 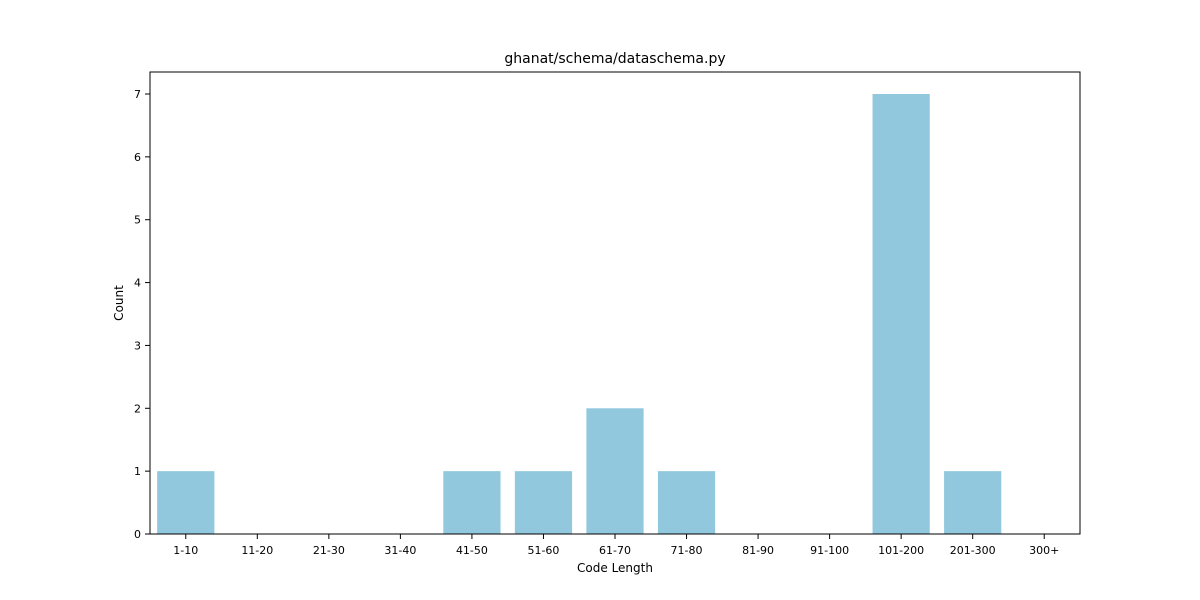 What do you see at coordinates (185, 550) in the screenshot?
I see `x-tick-label-1-10: 1-10` at bounding box center [185, 550].